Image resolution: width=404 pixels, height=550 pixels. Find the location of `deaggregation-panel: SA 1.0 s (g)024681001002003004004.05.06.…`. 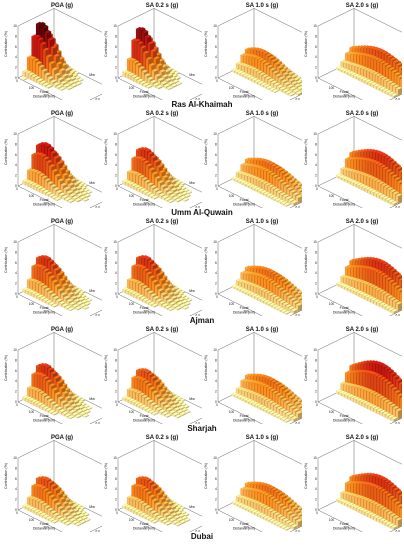

deaggregation-panel: SA 1.0 s (g)024681001002003004004.05.06.… is located at coordinates (252, 50).